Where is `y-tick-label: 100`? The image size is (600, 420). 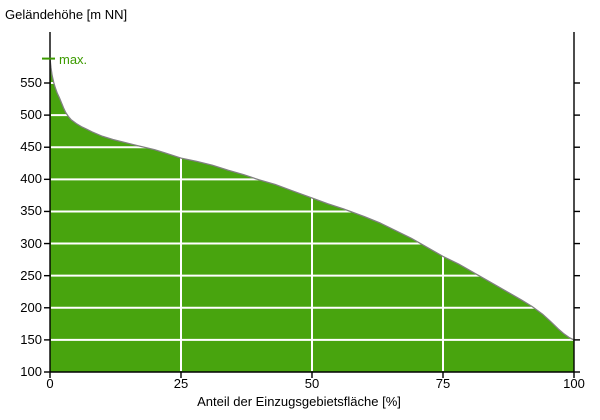
y-tick-label: 100 is located at coordinates (31, 371).